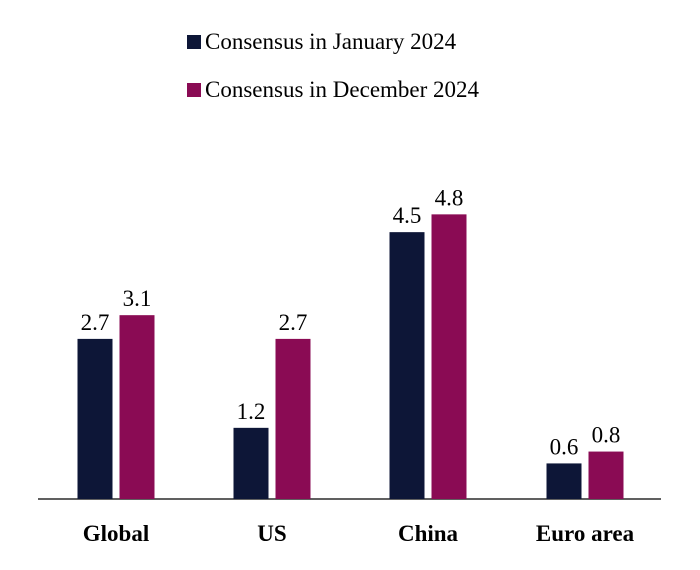 This screenshot has height=570, width=700. Describe the element at coordinates (95, 322) in the screenshot. I see `data-label-0-series-0: 2.7` at that location.